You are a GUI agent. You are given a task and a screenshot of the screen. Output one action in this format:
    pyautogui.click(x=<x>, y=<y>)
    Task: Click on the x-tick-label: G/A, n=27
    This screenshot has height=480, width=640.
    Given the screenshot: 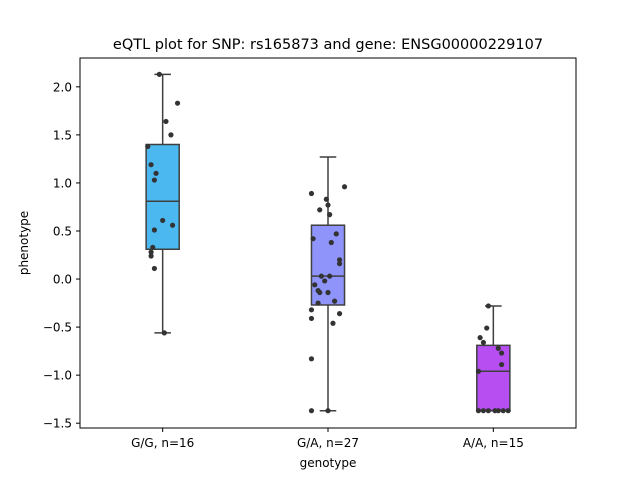 What is the action you would take?
    pyautogui.click(x=328, y=443)
    